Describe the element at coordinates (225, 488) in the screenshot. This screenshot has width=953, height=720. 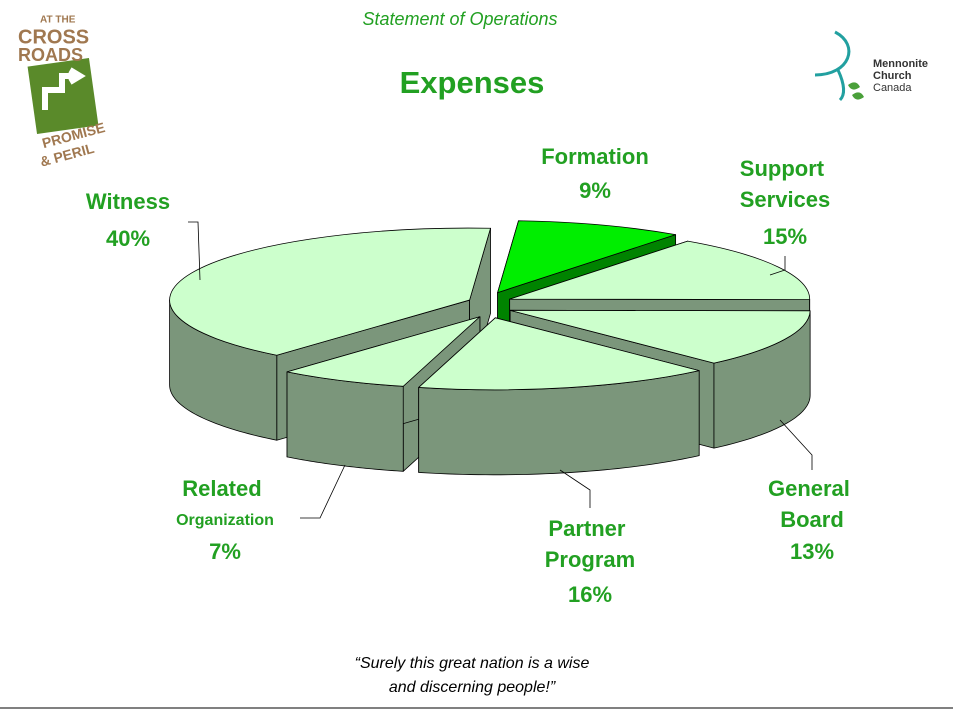
I see `category-label-line: Related` at that location.